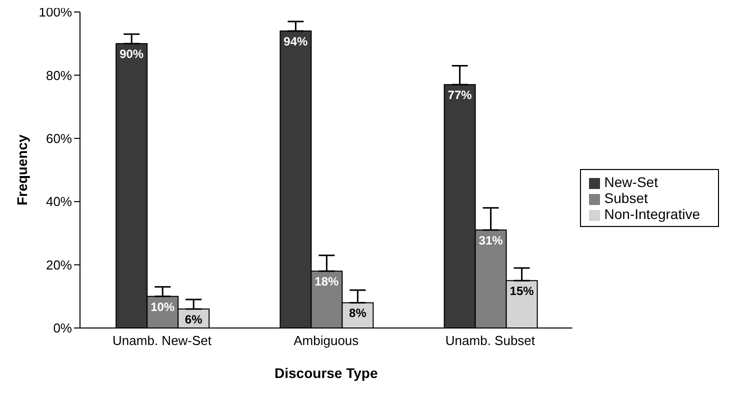  What do you see at coordinates (296, 41) in the screenshot?
I see `data-label: 94%` at bounding box center [296, 41].